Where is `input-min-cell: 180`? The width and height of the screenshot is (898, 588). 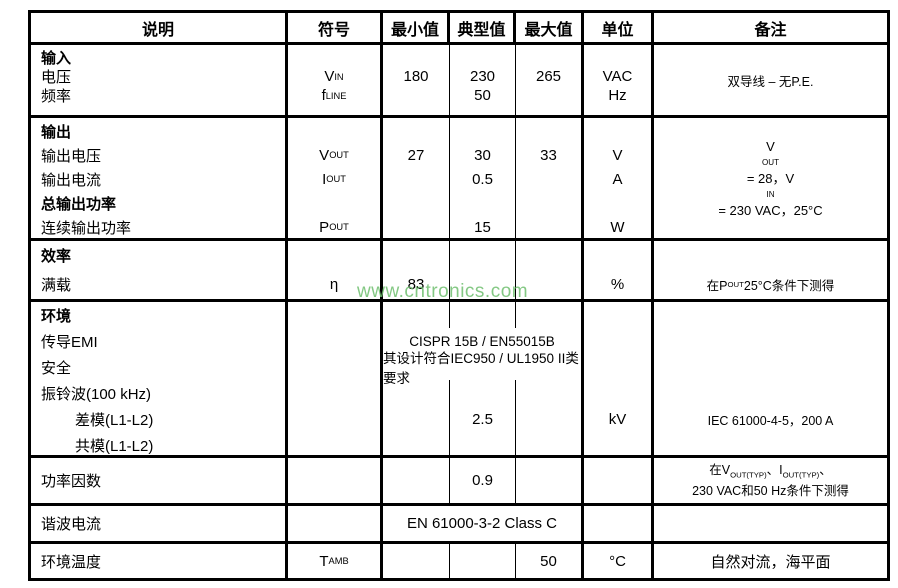
input-min-cell: 180 is located at coordinates (416, 80).